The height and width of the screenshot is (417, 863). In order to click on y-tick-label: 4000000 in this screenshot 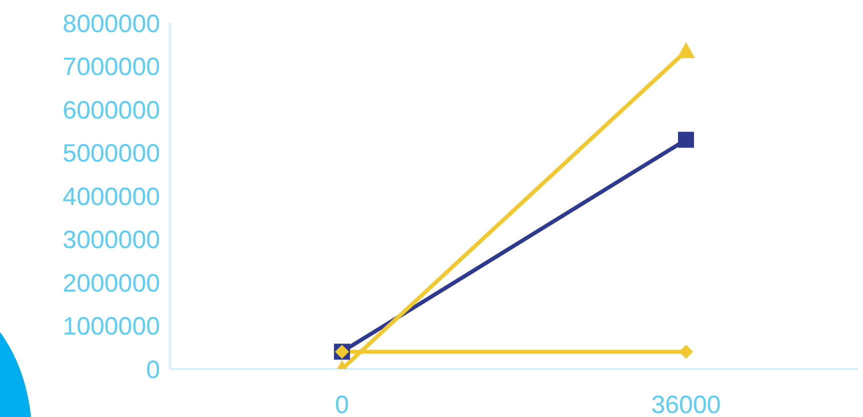, I will do `click(111, 196)`.